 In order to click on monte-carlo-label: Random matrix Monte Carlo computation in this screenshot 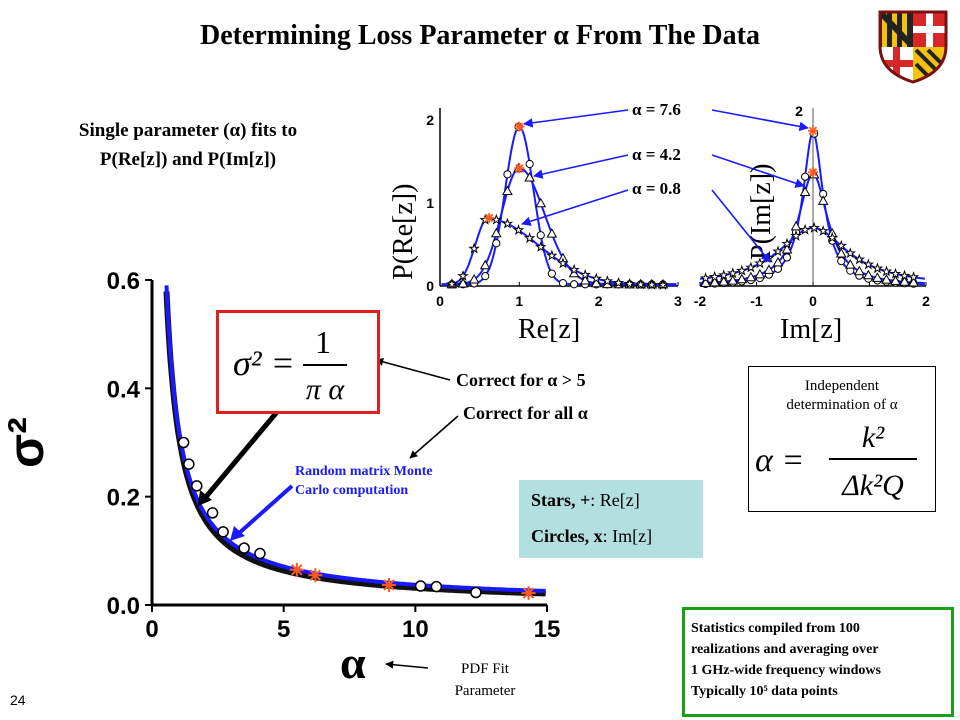, I will do `click(364, 481)`.